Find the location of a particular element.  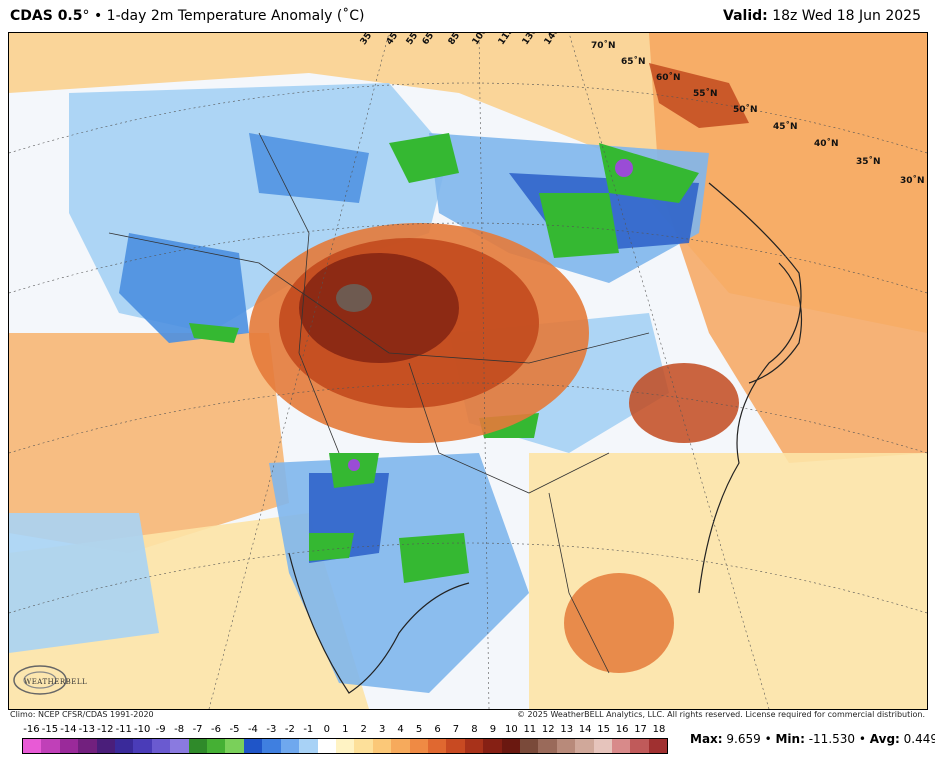

colorbar-label: -16 is located at coordinates (31, 729).